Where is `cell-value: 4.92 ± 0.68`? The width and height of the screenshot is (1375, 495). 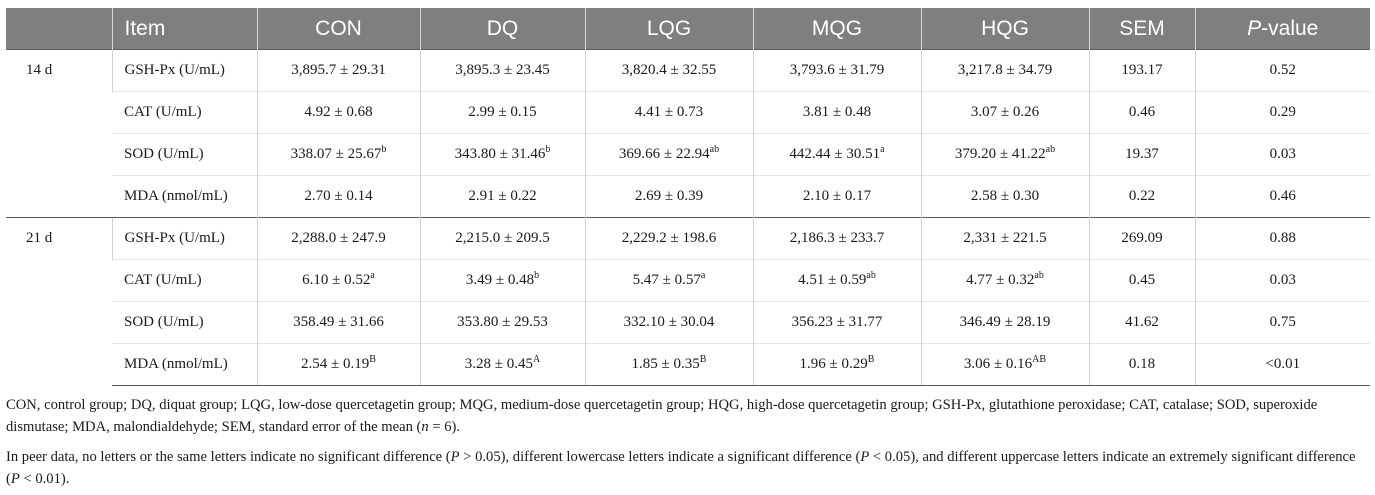 cell-value: 4.92 ± 0.68 is located at coordinates (338, 112).